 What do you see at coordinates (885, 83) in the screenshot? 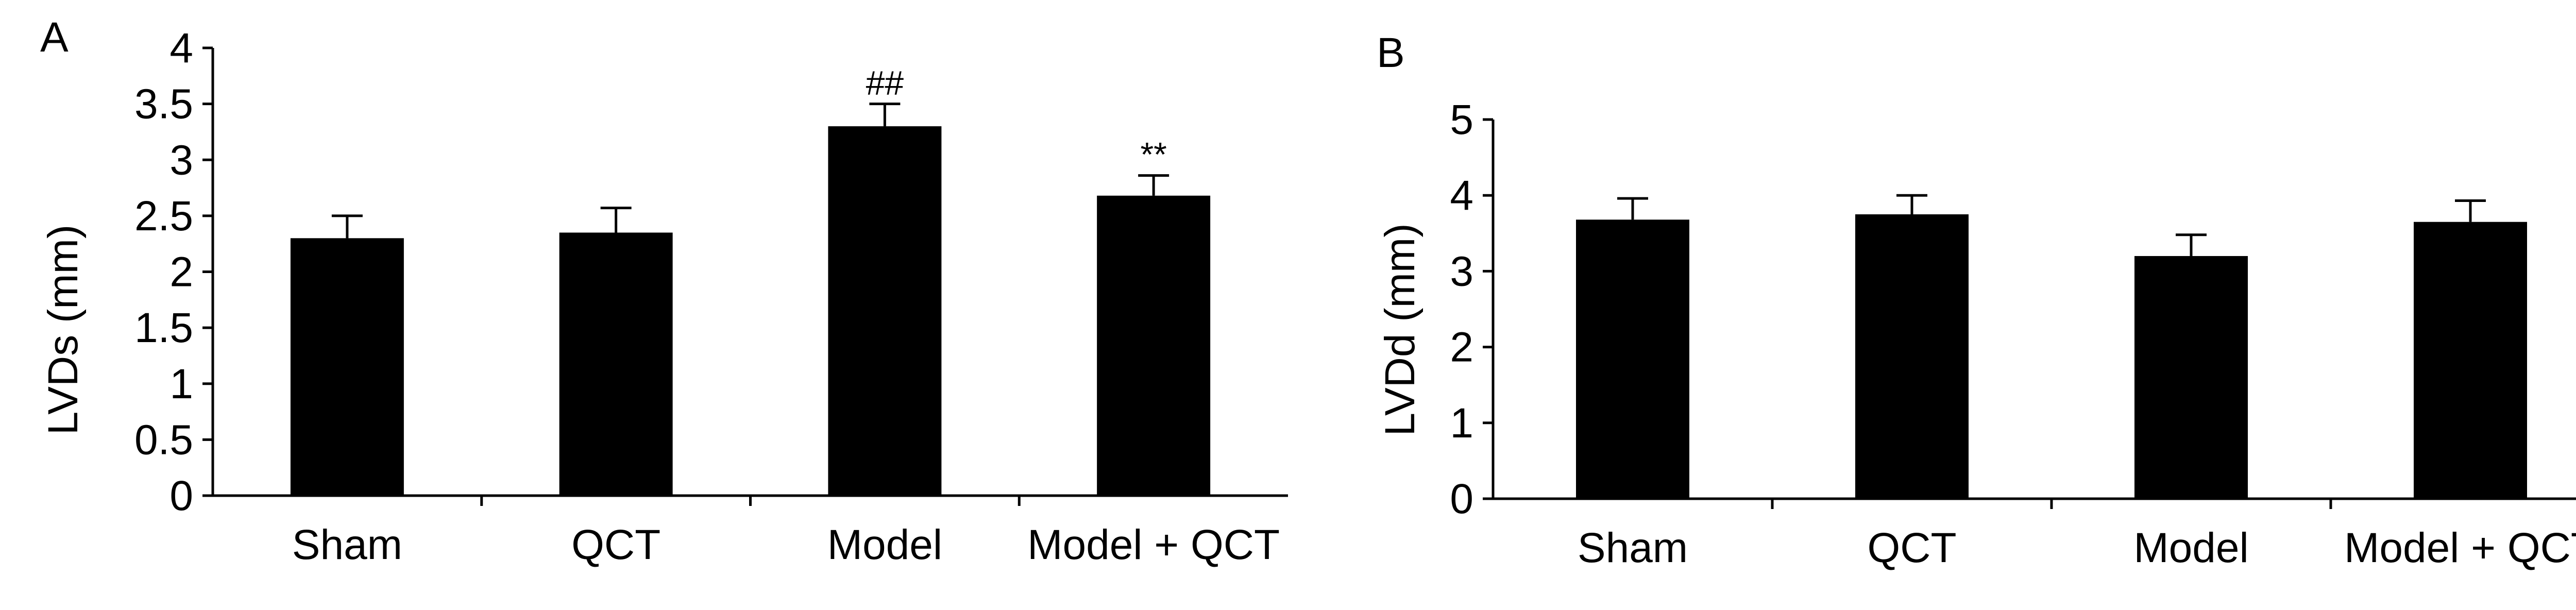
I see `significance-label: ##` at bounding box center [885, 83].